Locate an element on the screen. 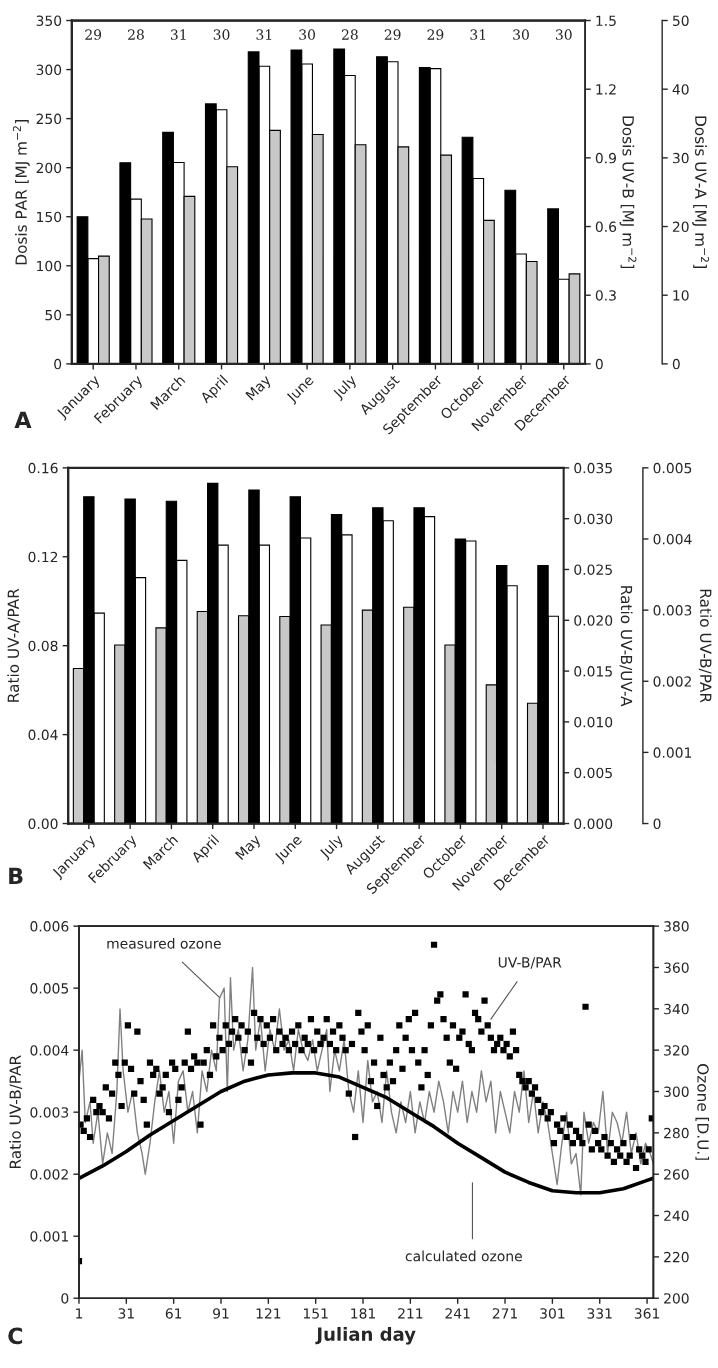 The image size is (718, 1368). x-axis-title: Julian day is located at coordinates (365, 1335).